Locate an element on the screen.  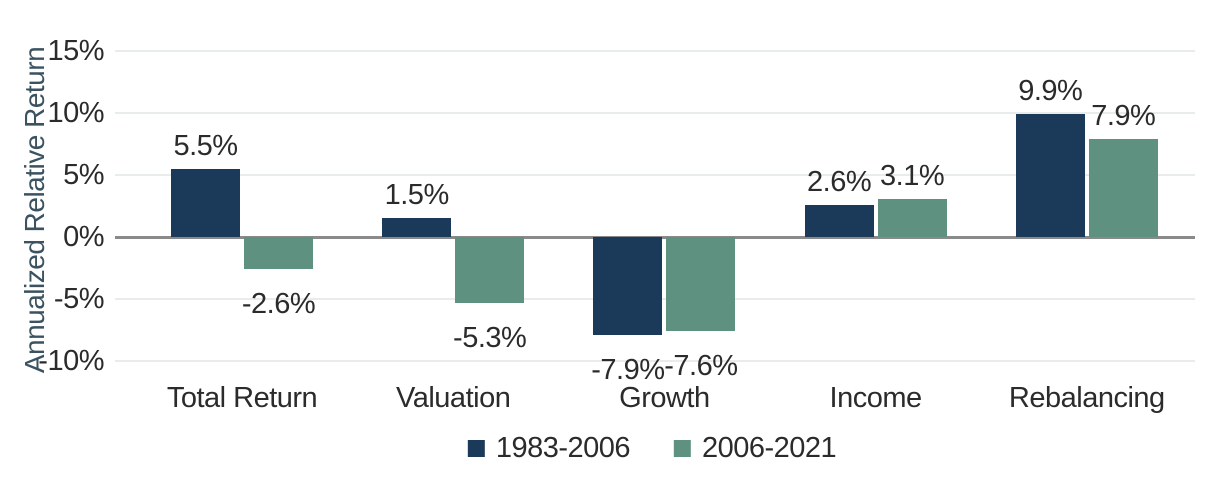
bar-1983-2006-growth is located at coordinates (628, 286).